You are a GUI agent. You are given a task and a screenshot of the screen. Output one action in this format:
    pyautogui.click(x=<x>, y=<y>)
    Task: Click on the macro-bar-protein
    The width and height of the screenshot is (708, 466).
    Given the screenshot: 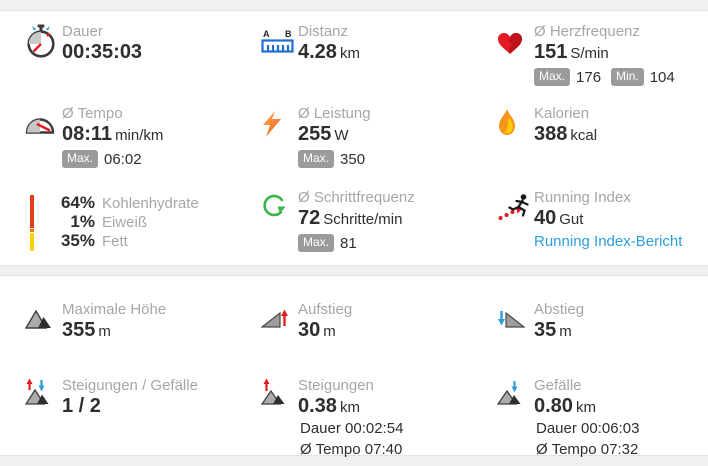 What is the action you would take?
    pyautogui.click(x=32, y=230)
    